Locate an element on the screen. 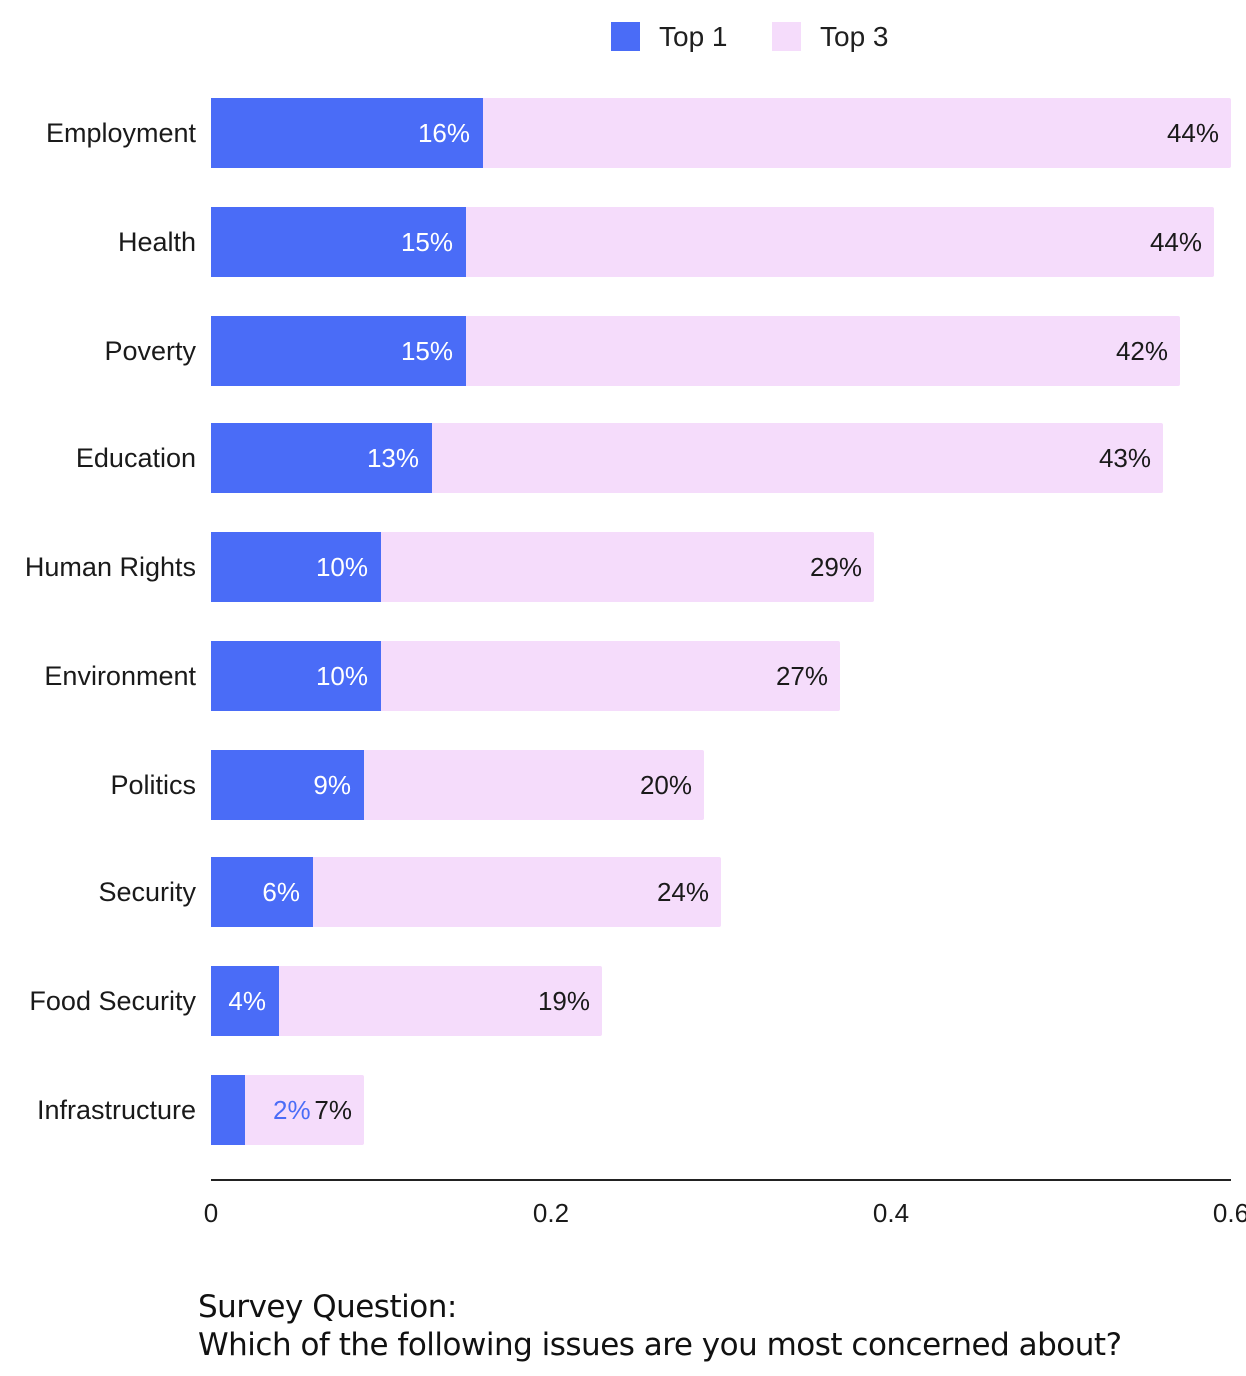 This screenshot has width=1246, height=1376. x-tick-label-0-6: 0.6 is located at coordinates (1229, 1213).